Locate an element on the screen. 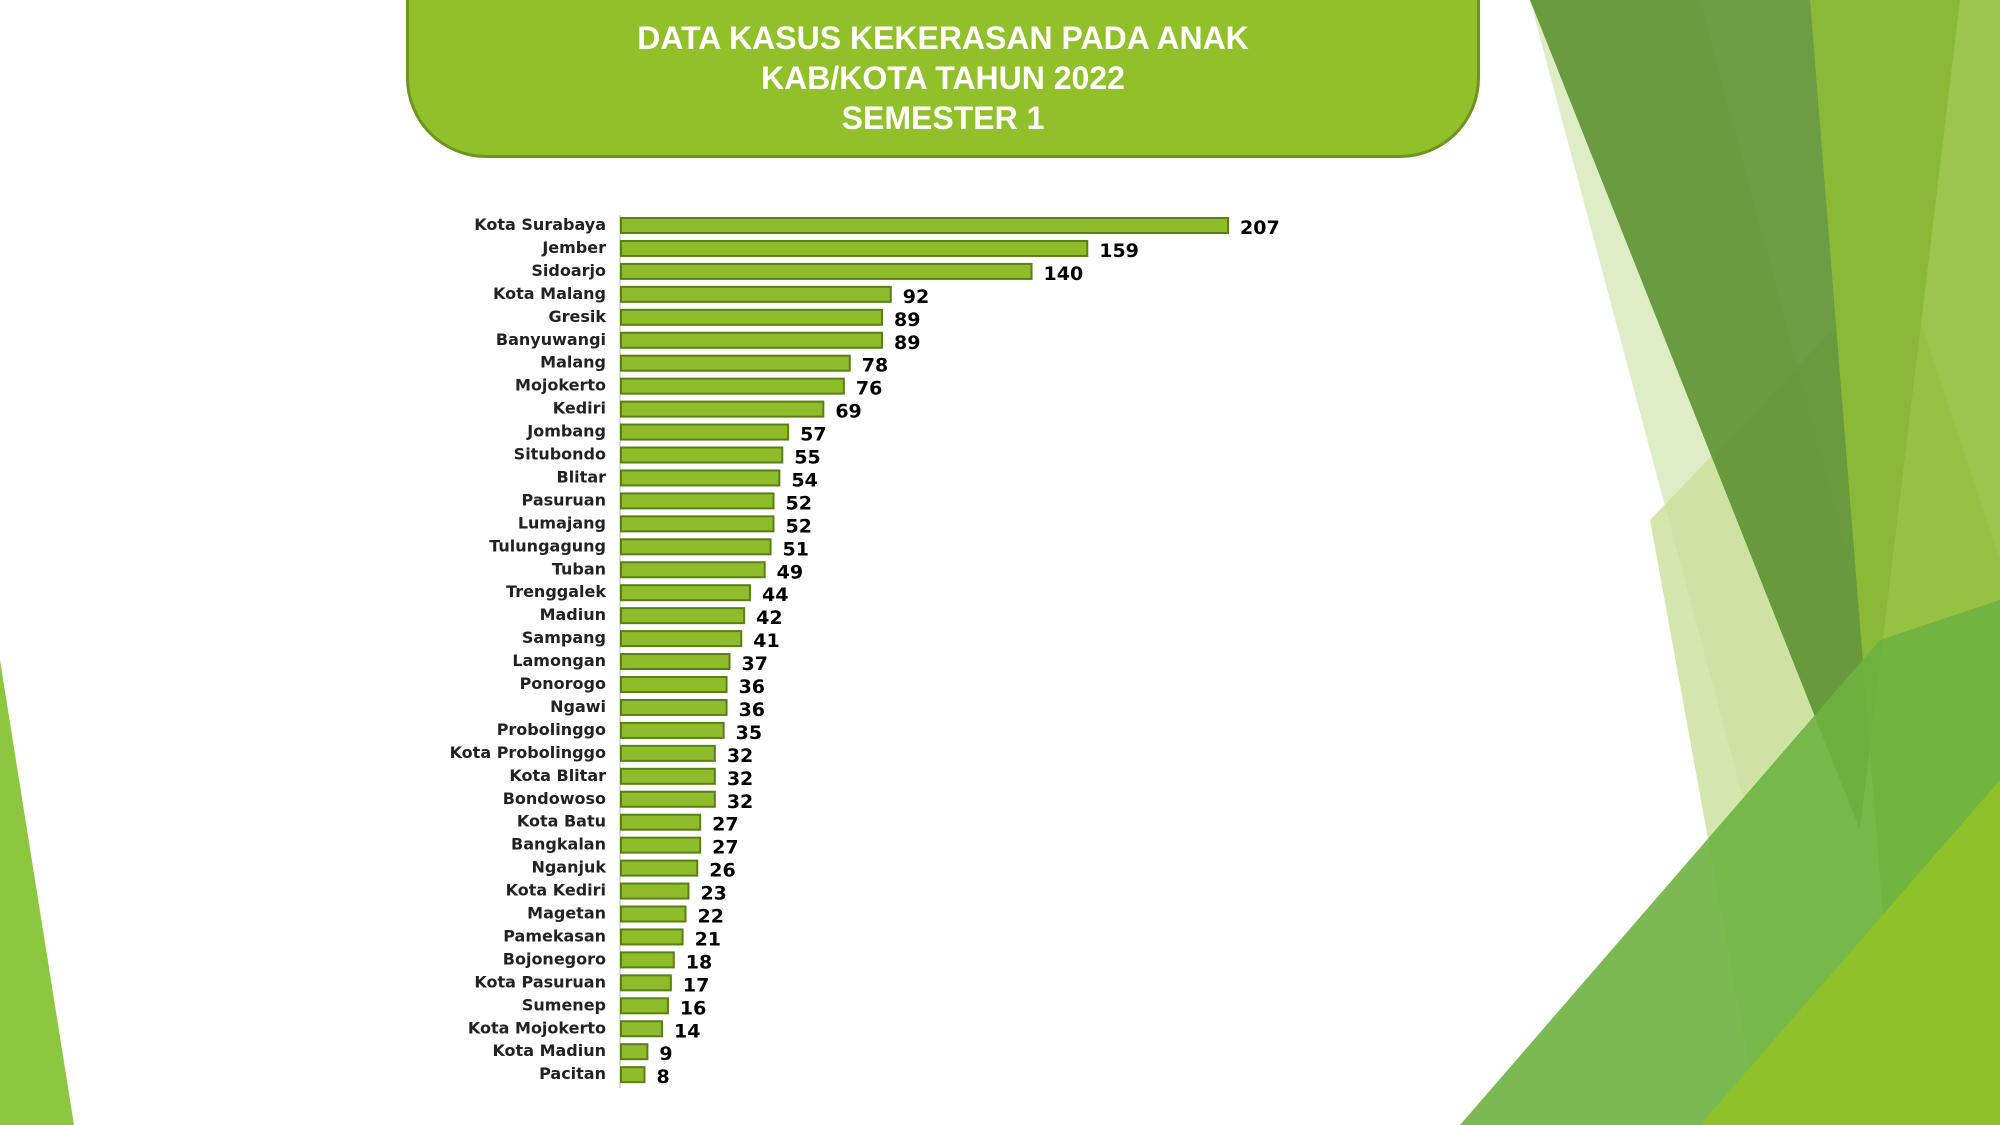  title-line-1: DATA KASUS KEKERASAN PADA ANAK is located at coordinates (943, 37).